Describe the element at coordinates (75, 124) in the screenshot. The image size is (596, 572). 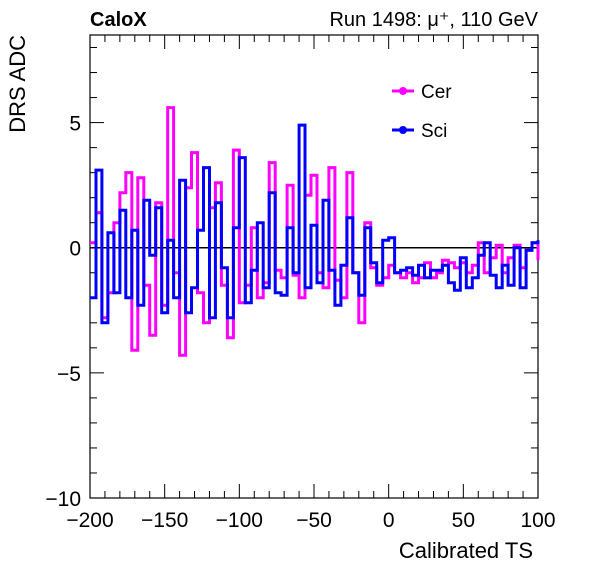
I see `y-tick-label: 5` at that location.